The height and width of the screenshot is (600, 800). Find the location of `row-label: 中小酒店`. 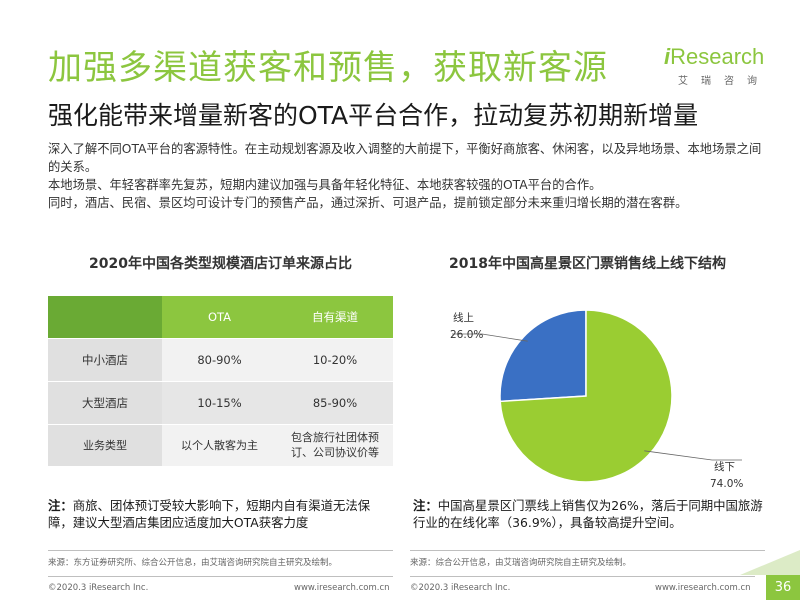

row-label: 中小酒店 is located at coordinates (105, 359).